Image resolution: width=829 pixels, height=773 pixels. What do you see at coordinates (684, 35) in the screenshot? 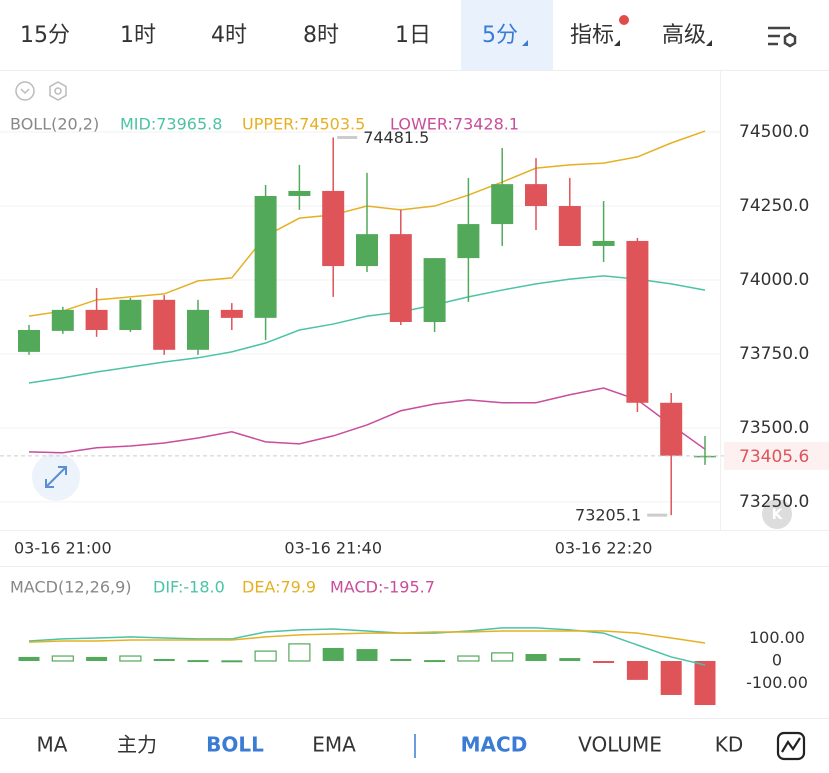
I see `tab: 高级` at bounding box center [684, 35].